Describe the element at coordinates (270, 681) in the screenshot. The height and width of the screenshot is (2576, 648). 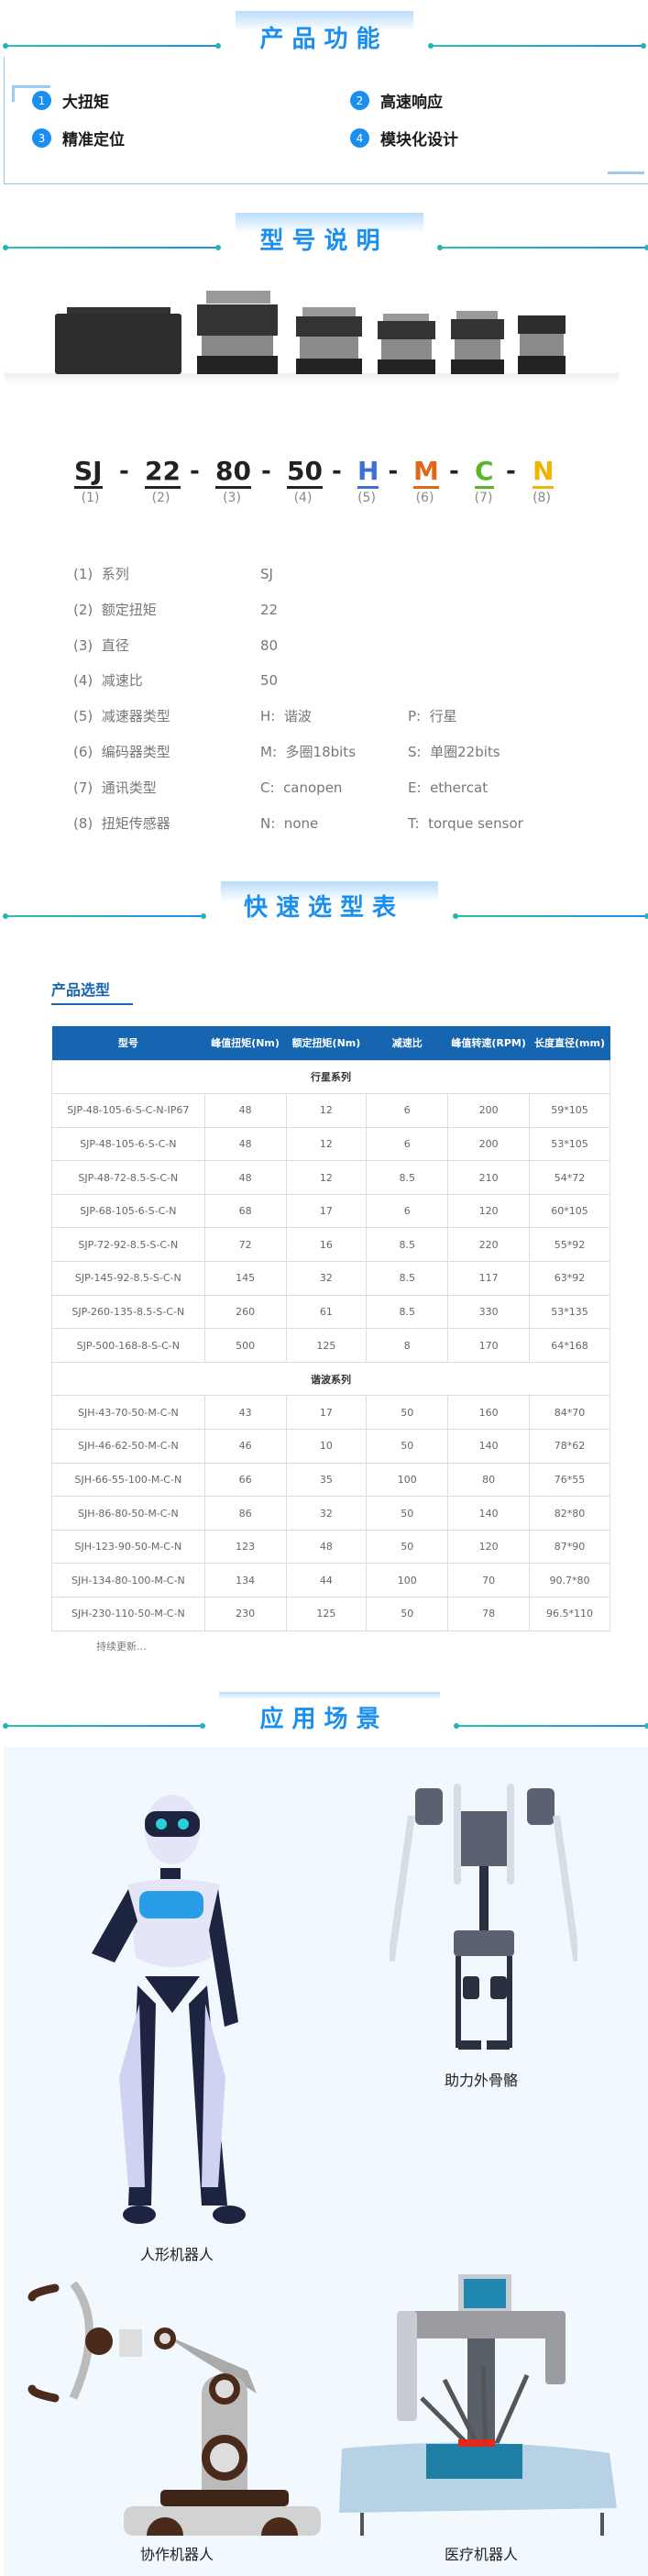
I see `spec-value: 50` at that location.